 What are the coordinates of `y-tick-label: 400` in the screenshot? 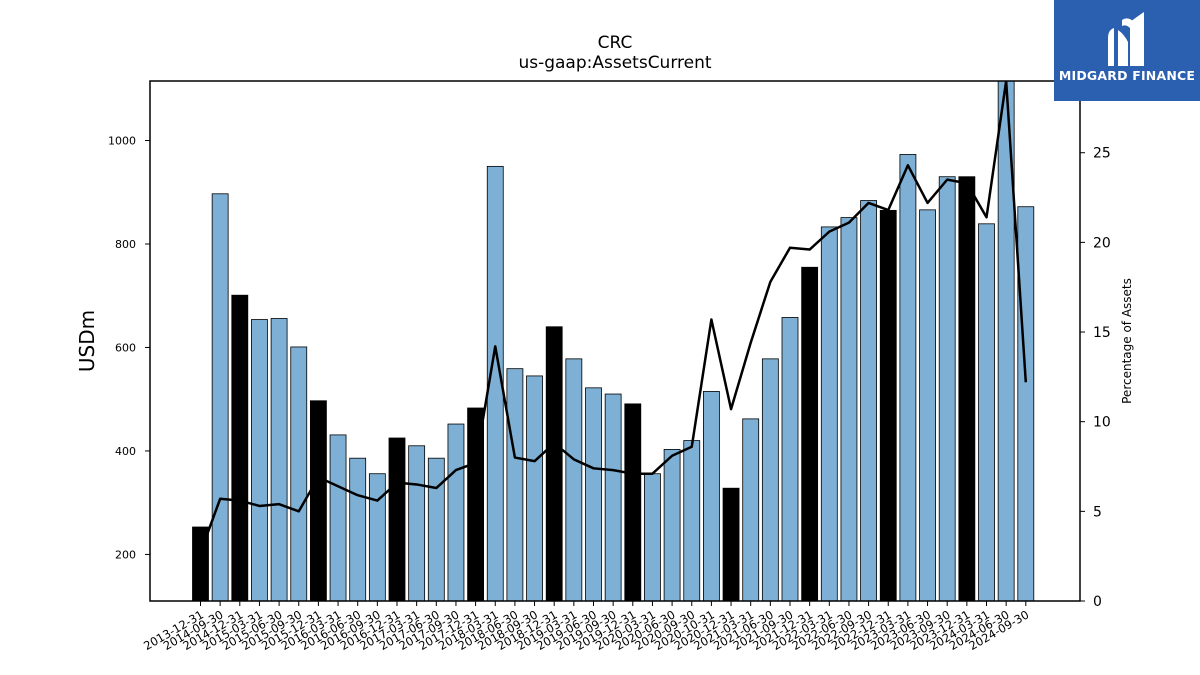 It's located at (125, 451).